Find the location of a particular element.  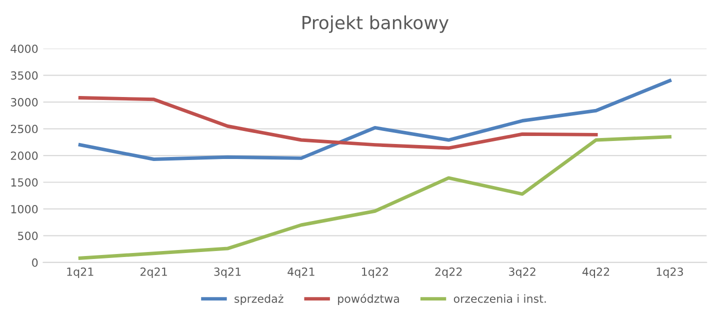

legend-label: sprzedaż is located at coordinates (259, 300).